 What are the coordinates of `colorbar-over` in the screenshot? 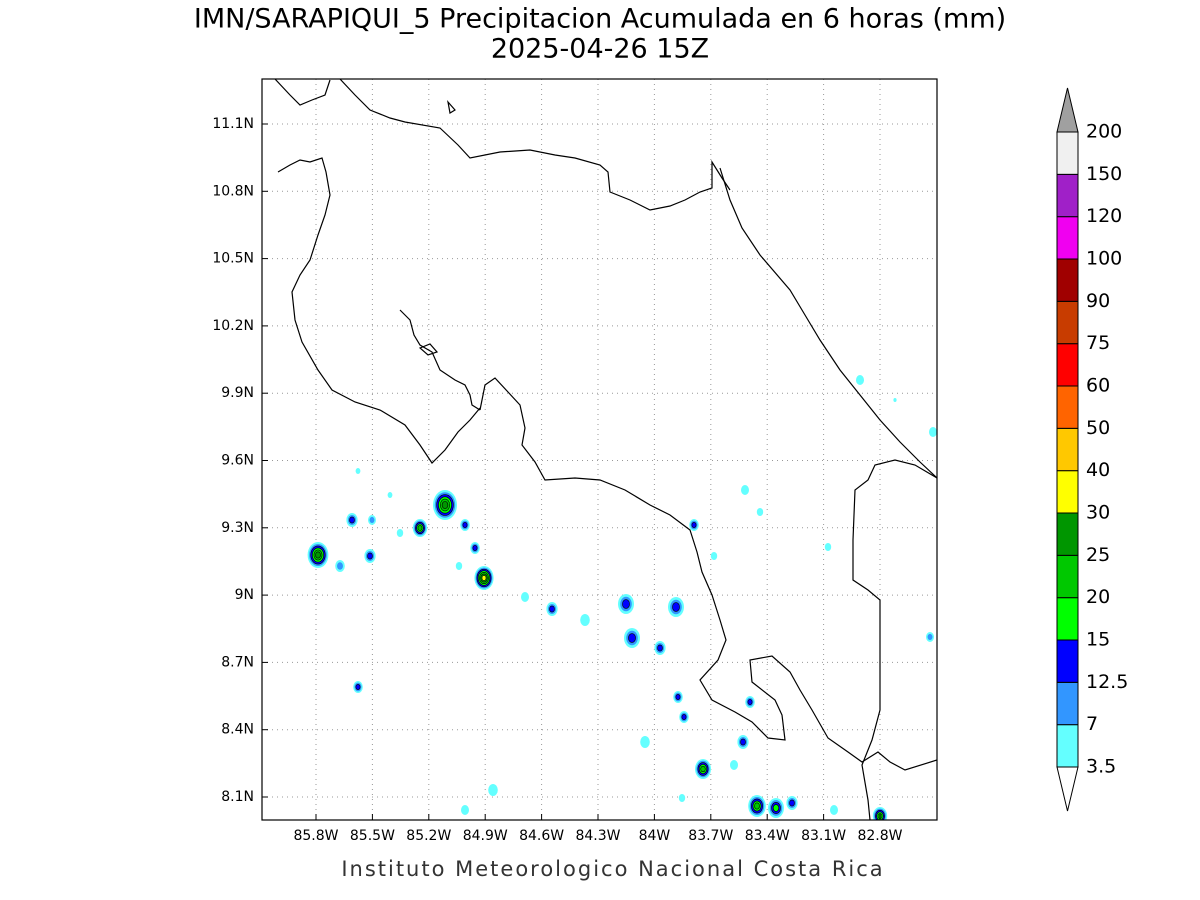 It's located at (1067, 110).